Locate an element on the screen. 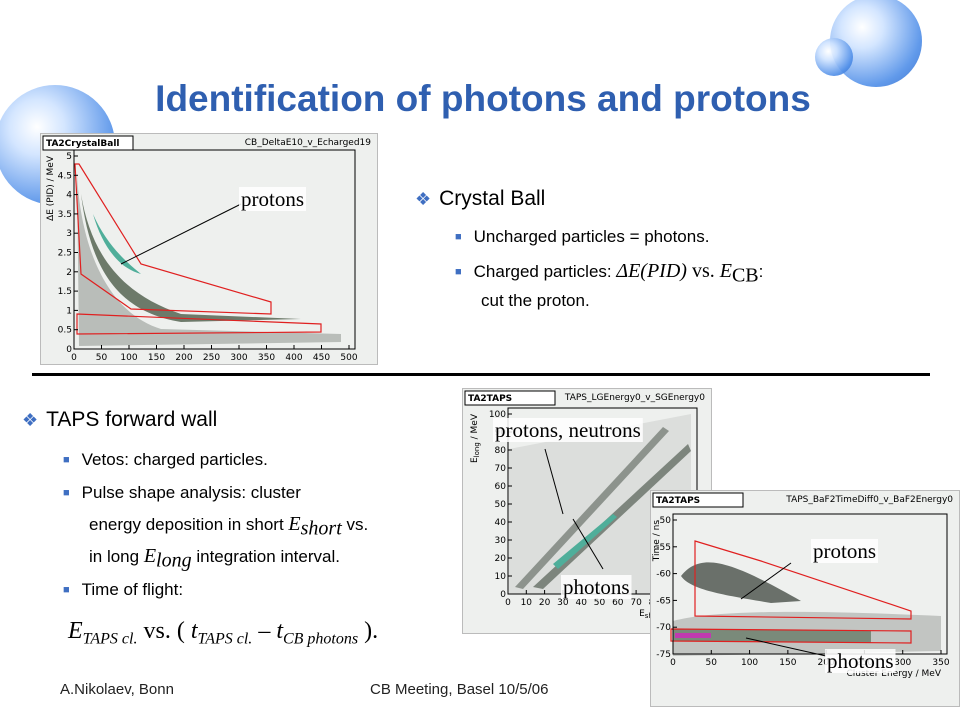  y-tick-label: -65 is located at coordinates (663, 601).